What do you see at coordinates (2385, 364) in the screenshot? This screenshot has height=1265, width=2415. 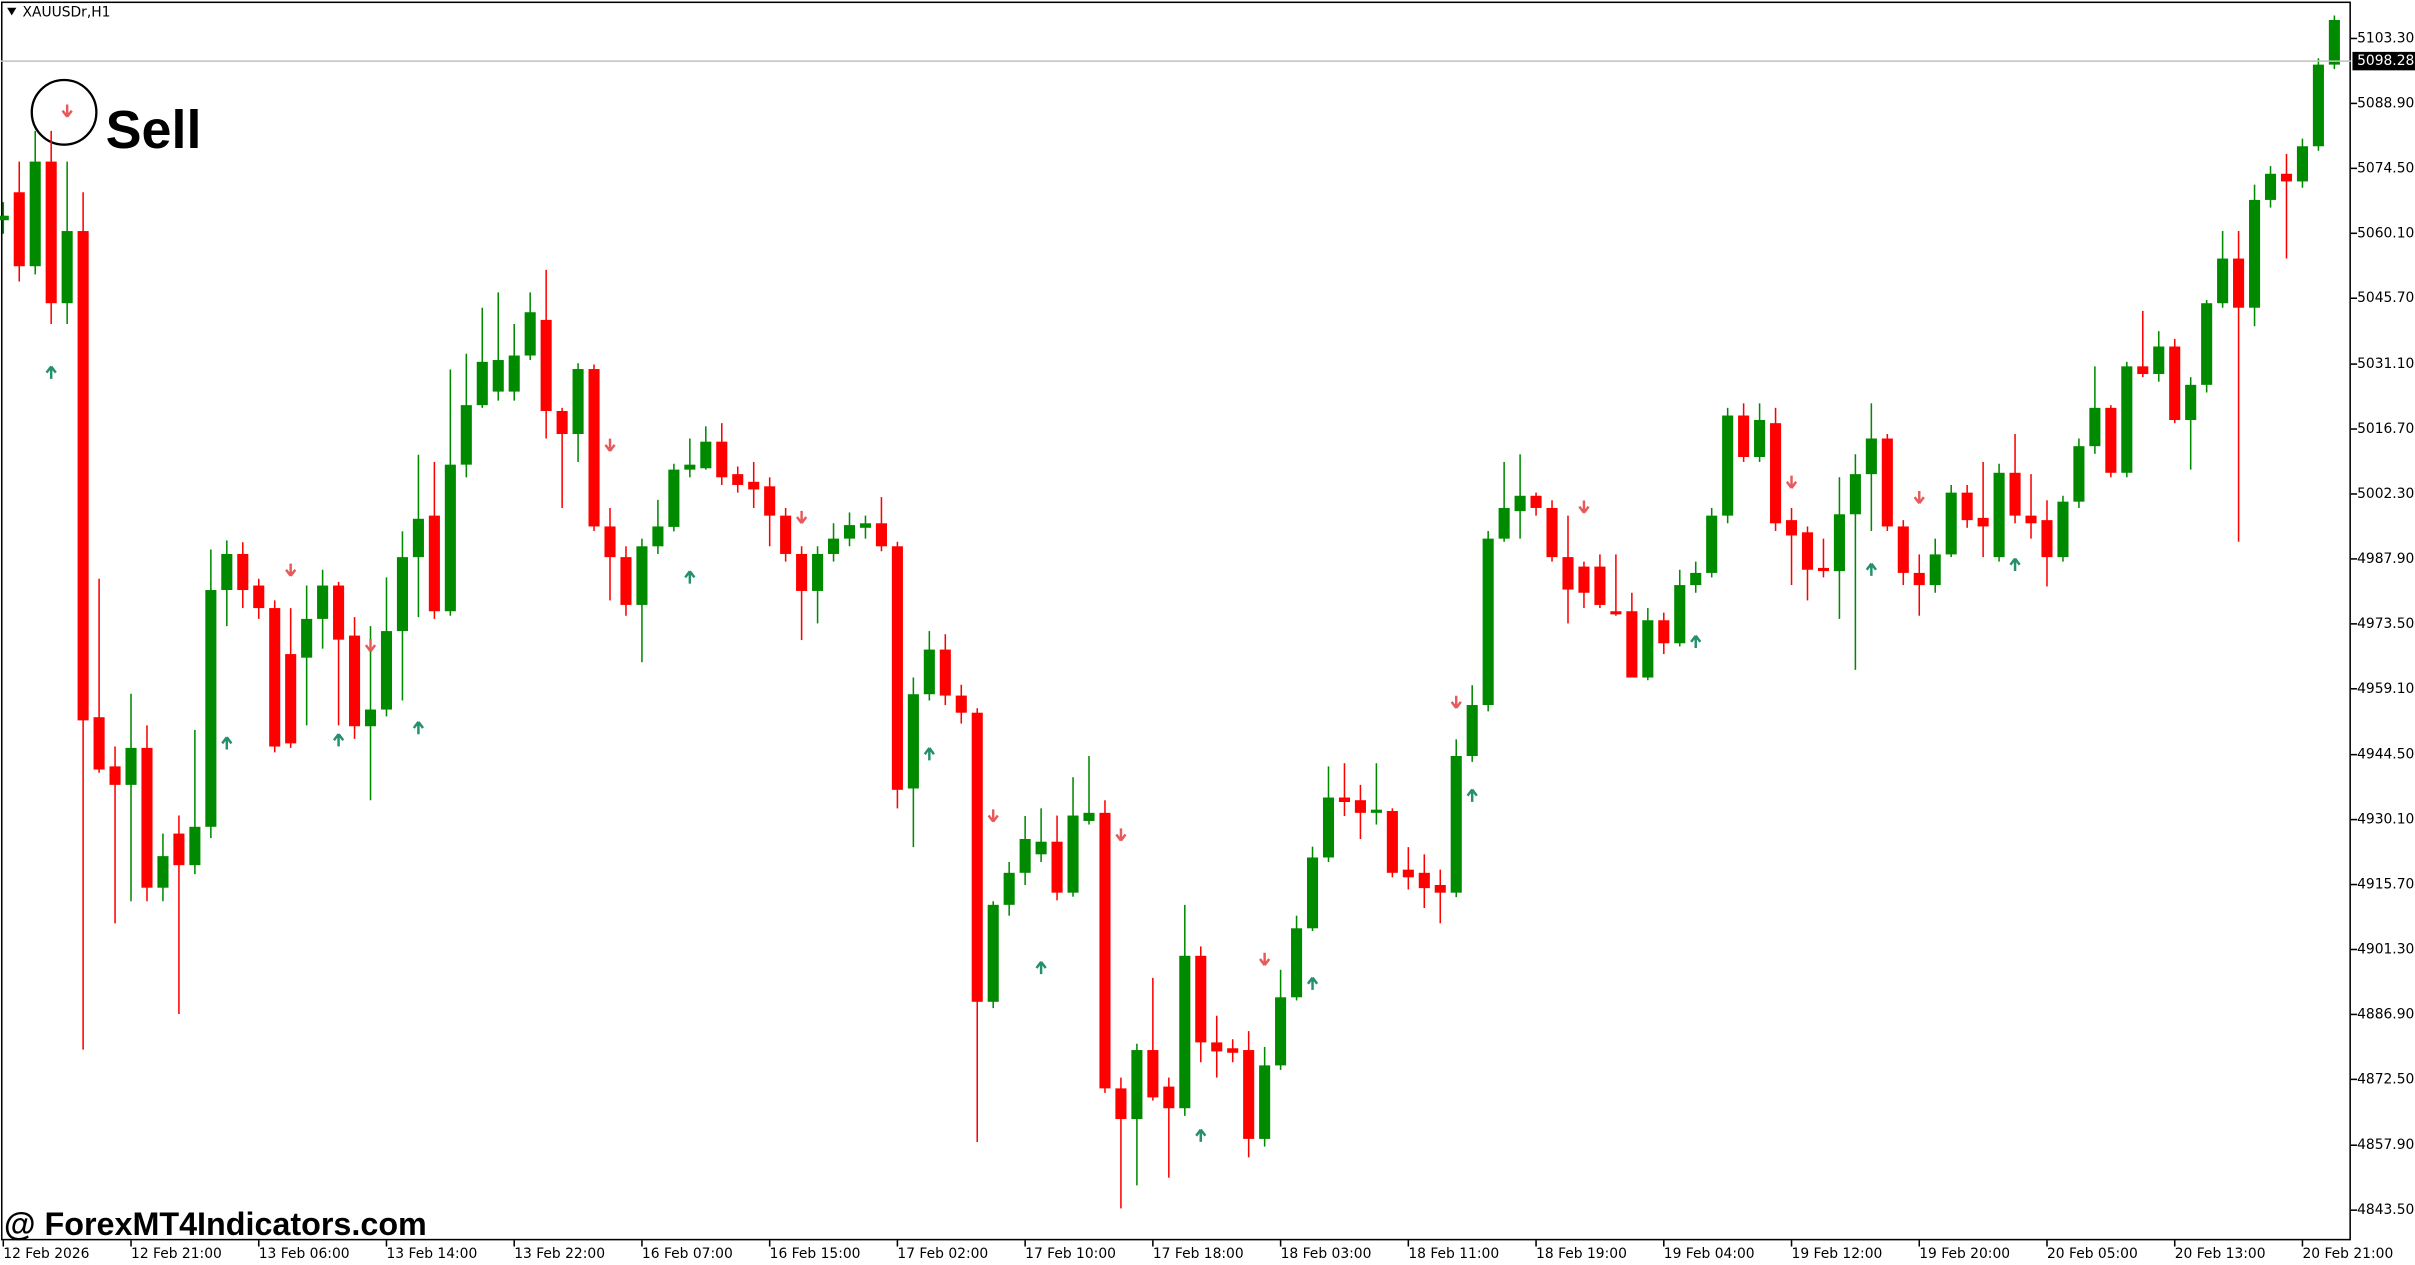 I see `y-tick-label: 5031.10` at bounding box center [2385, 364].